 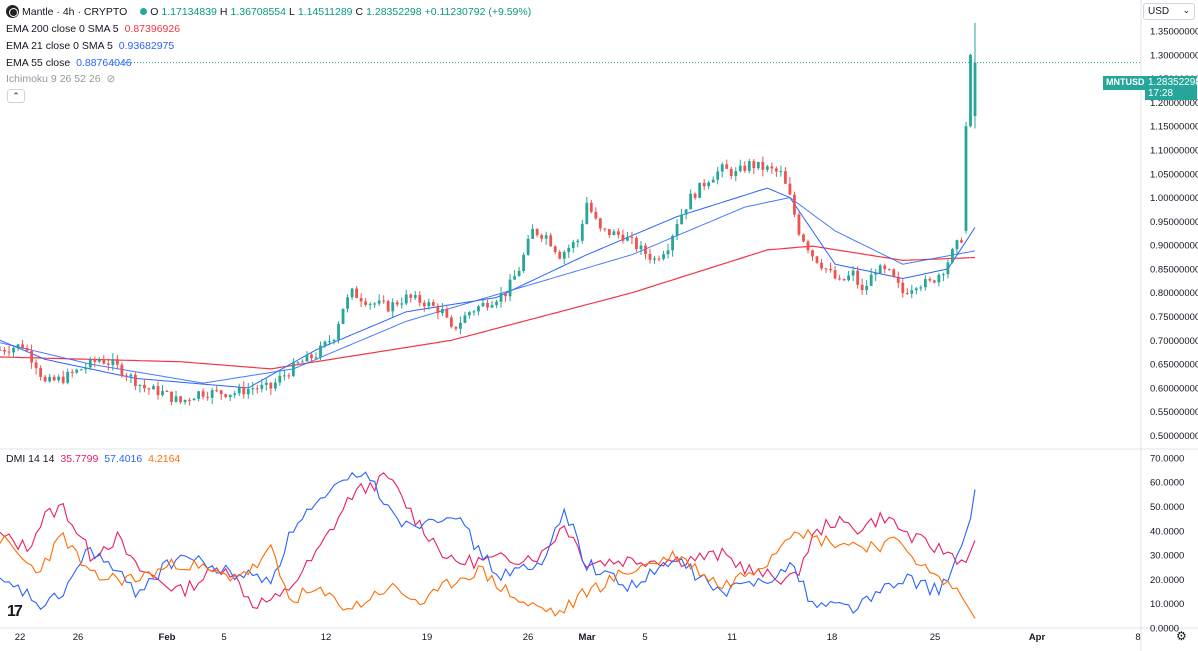 What do you see at coordinates (104, 63) in the screenshot?
I see `ema55-value: 0.88764046` at bounding box center [104, 63].